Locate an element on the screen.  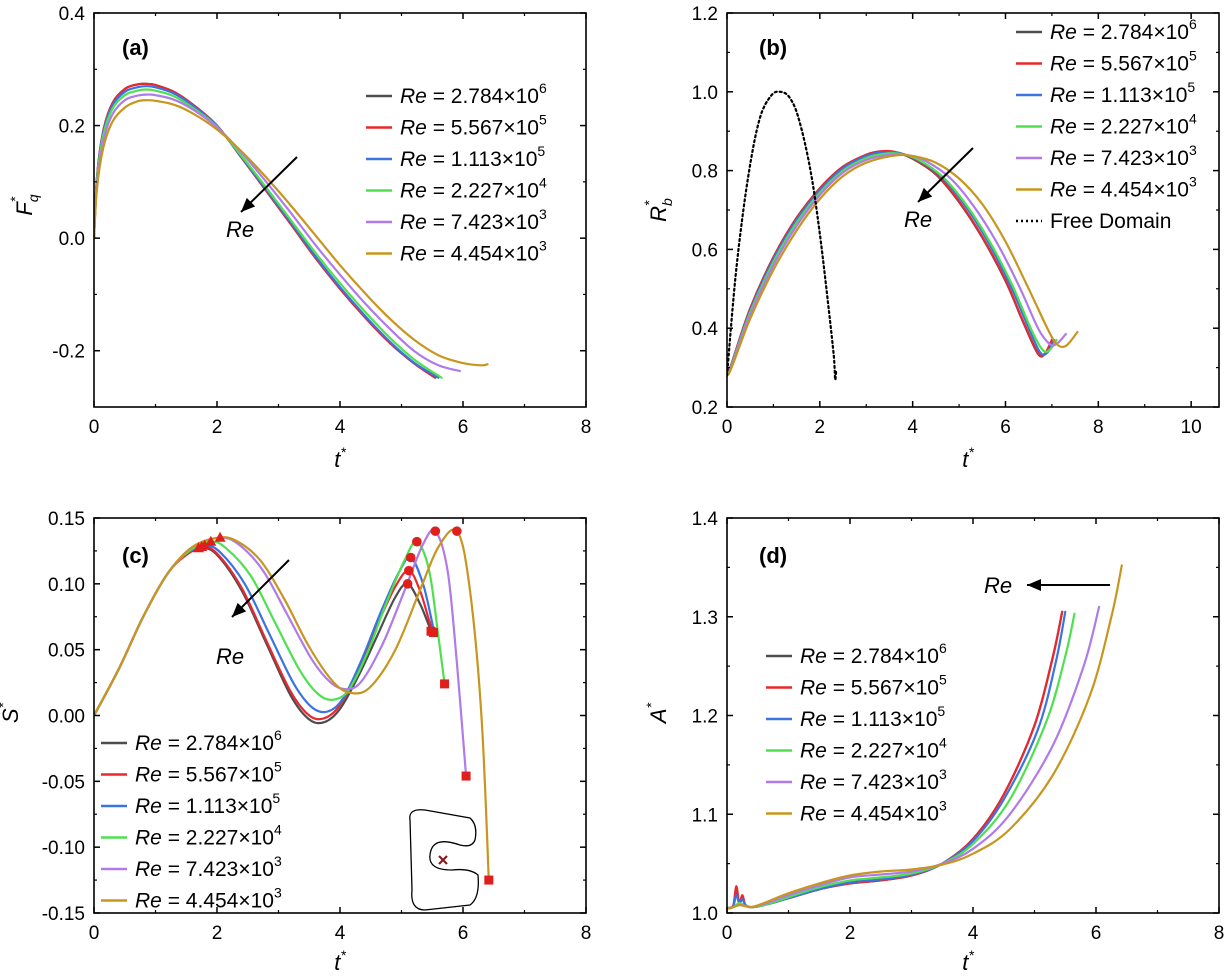
inset-outline is located at coordinates (444, 860).